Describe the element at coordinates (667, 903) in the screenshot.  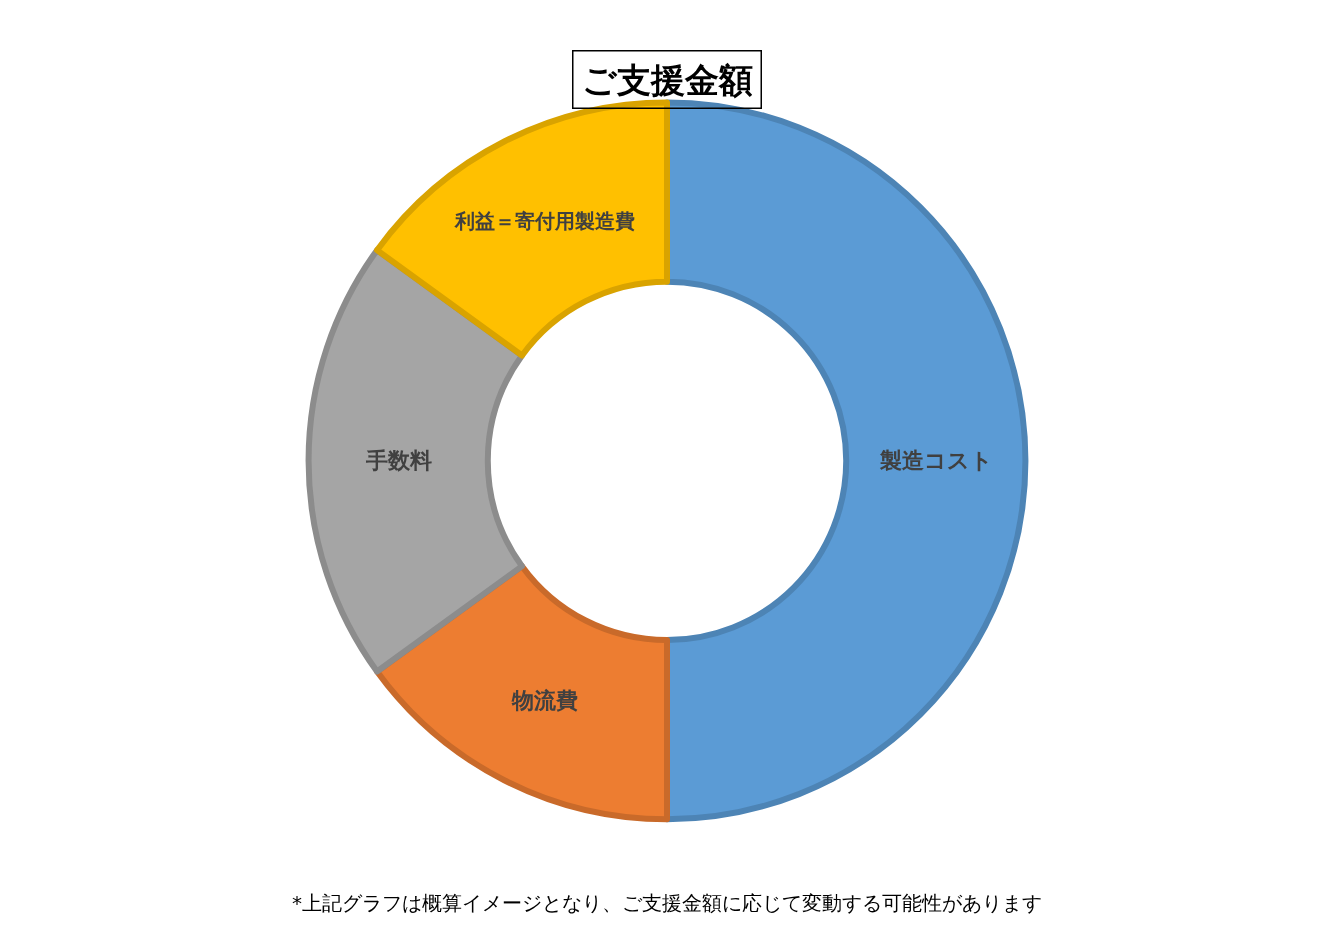
I see `text: *上記グラフは概算イメージとなり、ご支援金額に応じて変動する可能性があります` at that location.